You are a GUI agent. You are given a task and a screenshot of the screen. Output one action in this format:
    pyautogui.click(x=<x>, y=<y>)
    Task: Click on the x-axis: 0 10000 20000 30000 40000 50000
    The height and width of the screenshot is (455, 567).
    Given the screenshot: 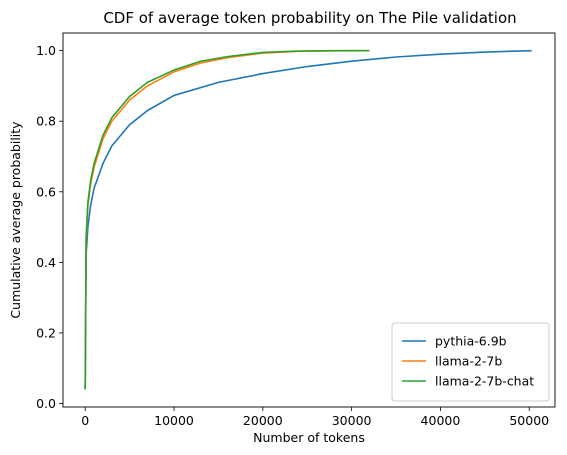 What is the action you would take?
    pyautogui.click(x=315, y=417)
    